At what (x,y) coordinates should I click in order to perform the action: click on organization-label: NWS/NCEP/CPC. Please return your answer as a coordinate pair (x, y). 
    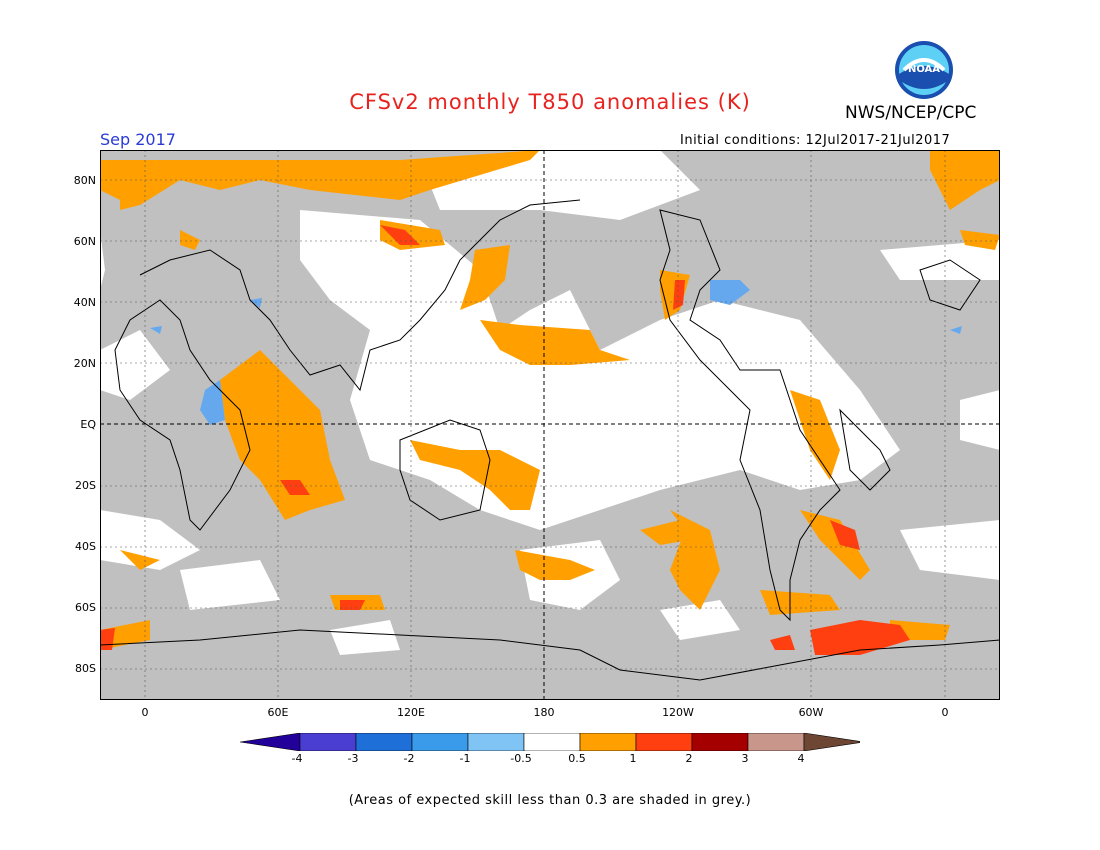
    Looking at the image, I should click on (911, 113).